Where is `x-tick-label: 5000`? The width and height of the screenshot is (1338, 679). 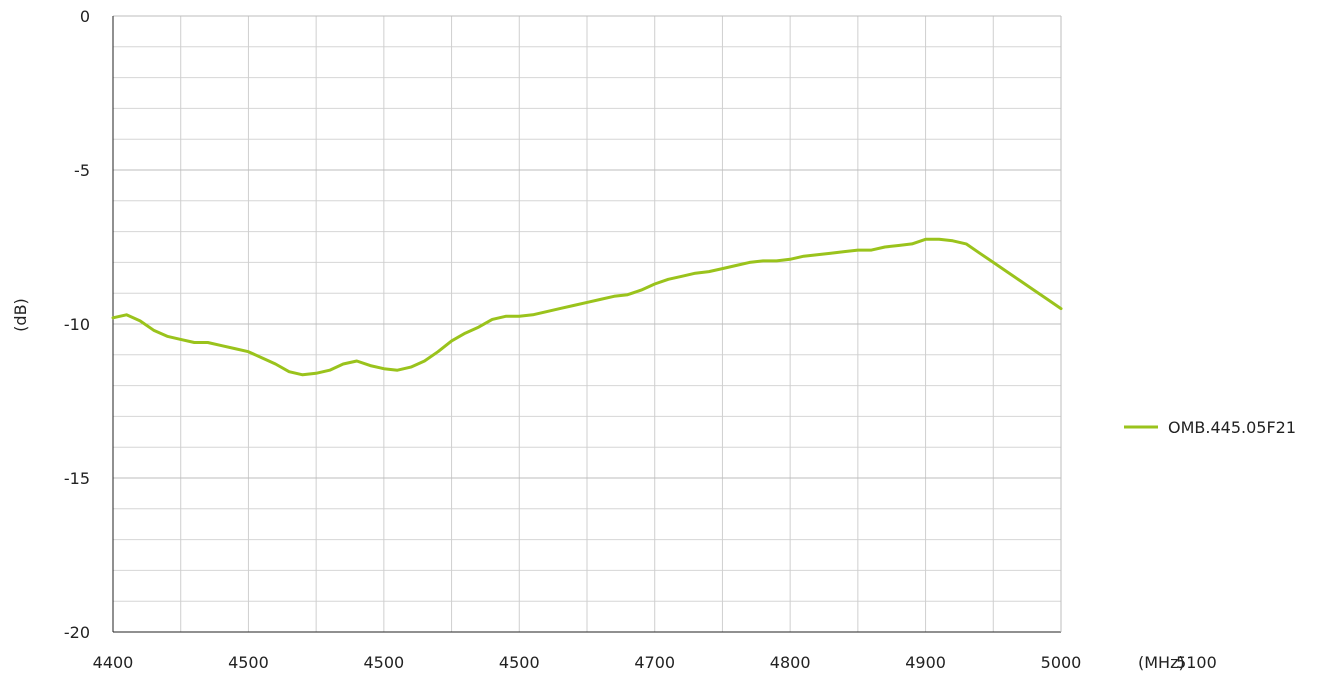 x-tick-label: 5000 is located at coordinates (1061, 662).